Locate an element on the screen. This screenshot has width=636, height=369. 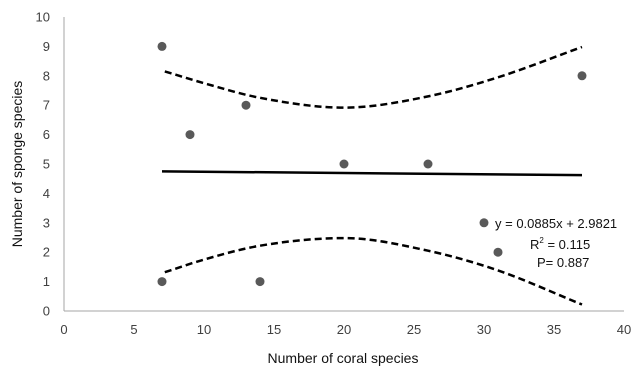
regression-annotation: y = 0.0885x + 2.9821 R2 = 0.115 P= 0.887 is located at coordinates (556, 243).